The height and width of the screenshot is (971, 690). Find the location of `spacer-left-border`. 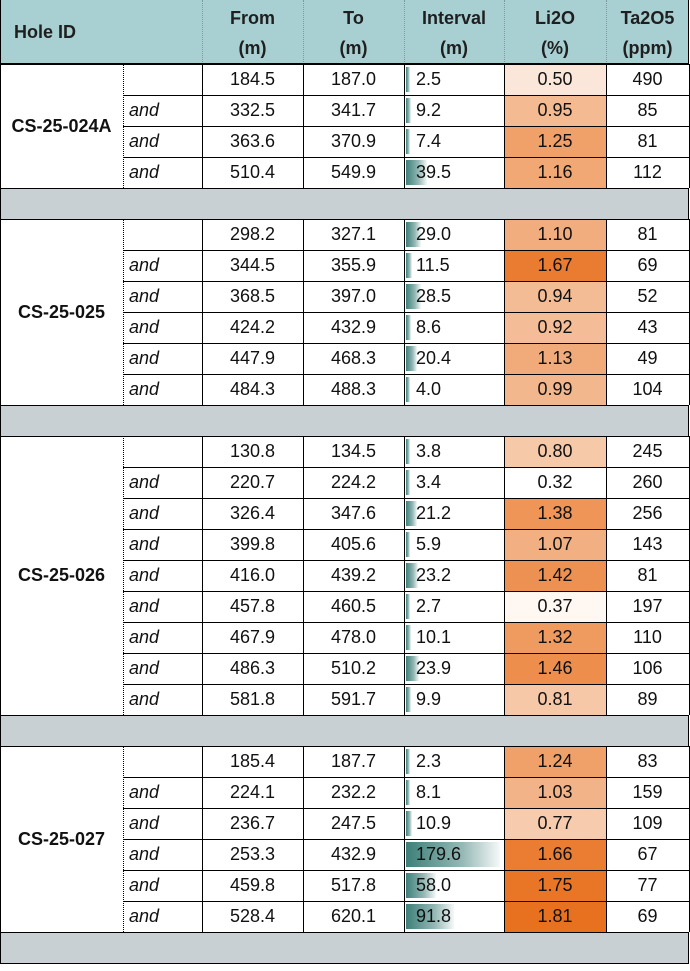

spacer-left-border is located at coordinates (0, 947).